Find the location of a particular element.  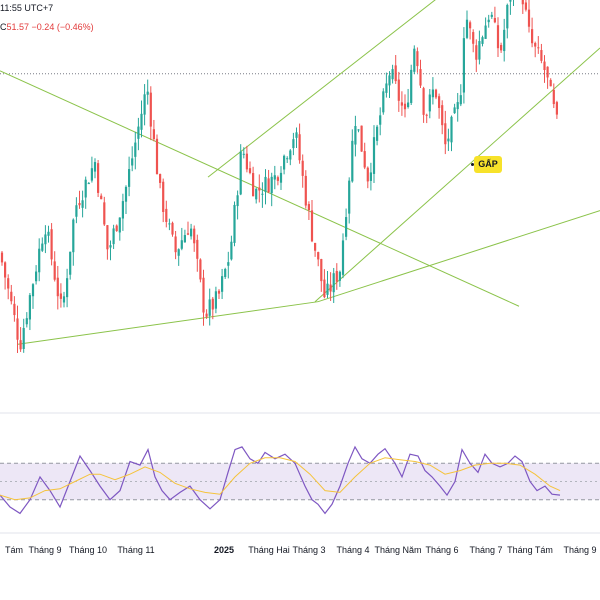

x-tick-label: Tháng 11 is located at coordinates (136, 550).